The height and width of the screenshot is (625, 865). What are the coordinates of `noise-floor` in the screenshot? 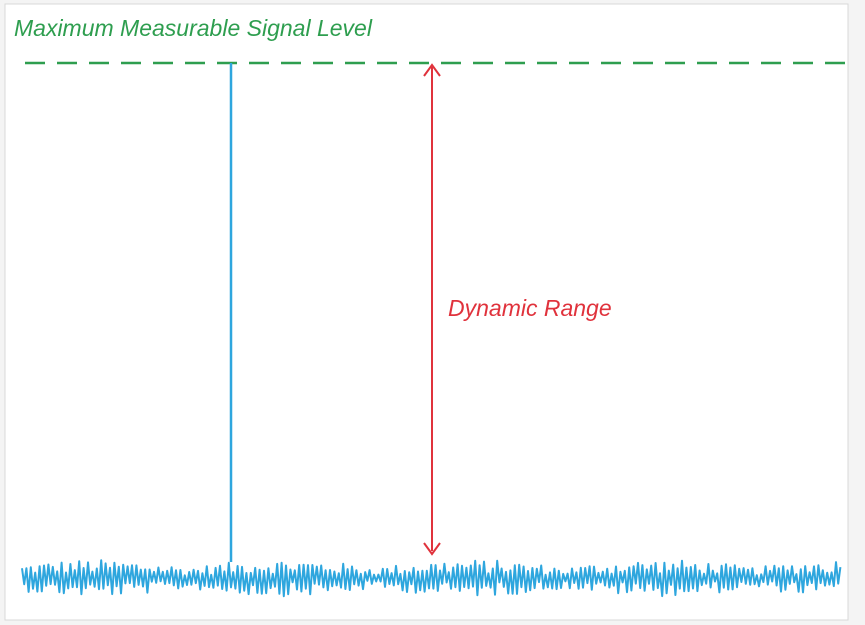 It's located at (431, 578).